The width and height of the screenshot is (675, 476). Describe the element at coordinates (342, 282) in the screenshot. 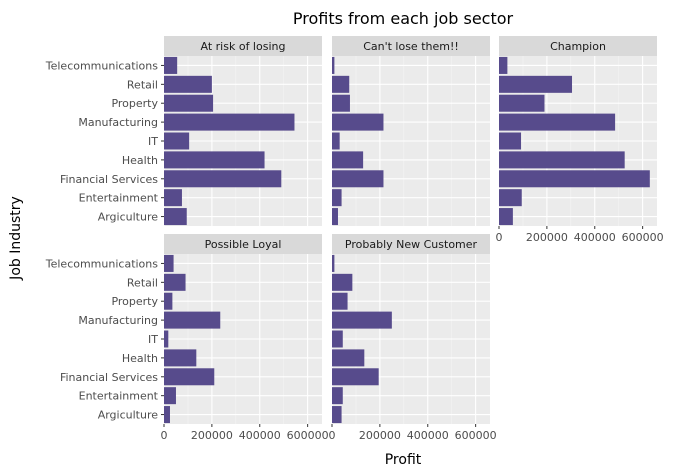

I see `bar-probably-new-customer-retail` at that location.